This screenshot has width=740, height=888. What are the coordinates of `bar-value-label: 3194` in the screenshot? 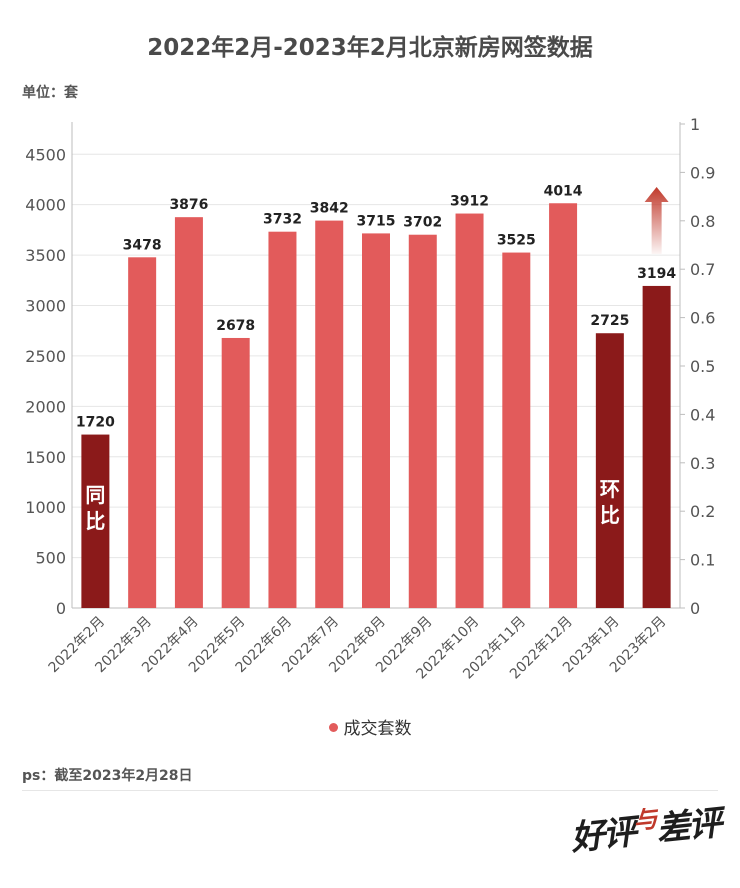 It's located at (656, 274).